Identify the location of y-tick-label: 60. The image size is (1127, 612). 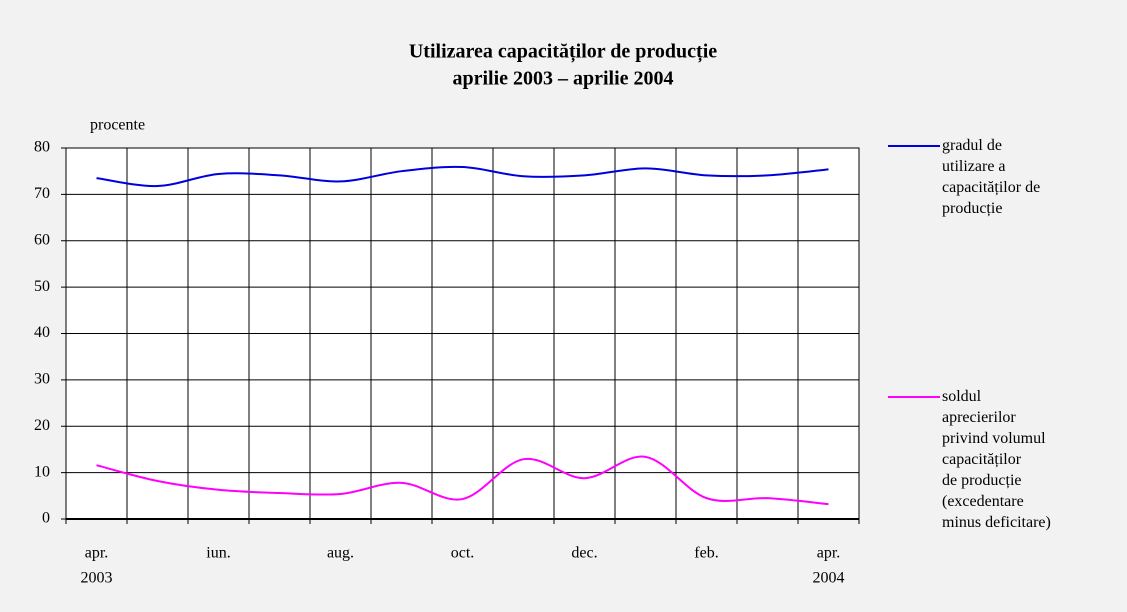
(42, 239).